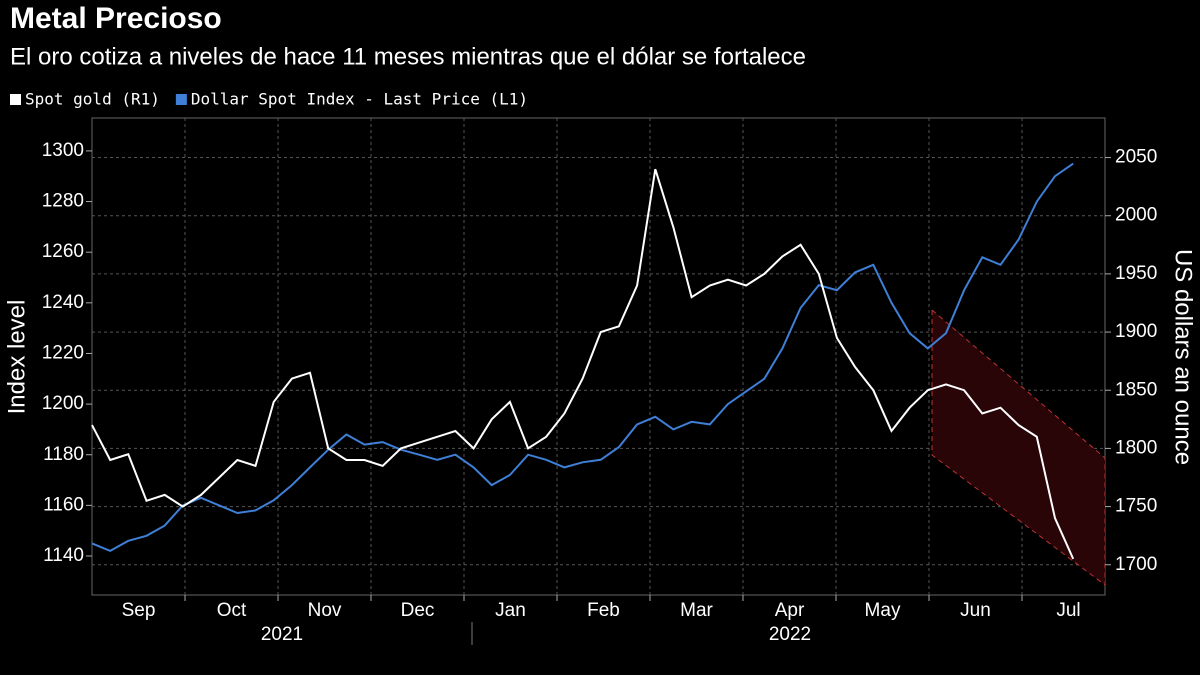 The width and height of the screenshot is (1200, 675). I want to click on x-tick-label: May, so click(883, 610).